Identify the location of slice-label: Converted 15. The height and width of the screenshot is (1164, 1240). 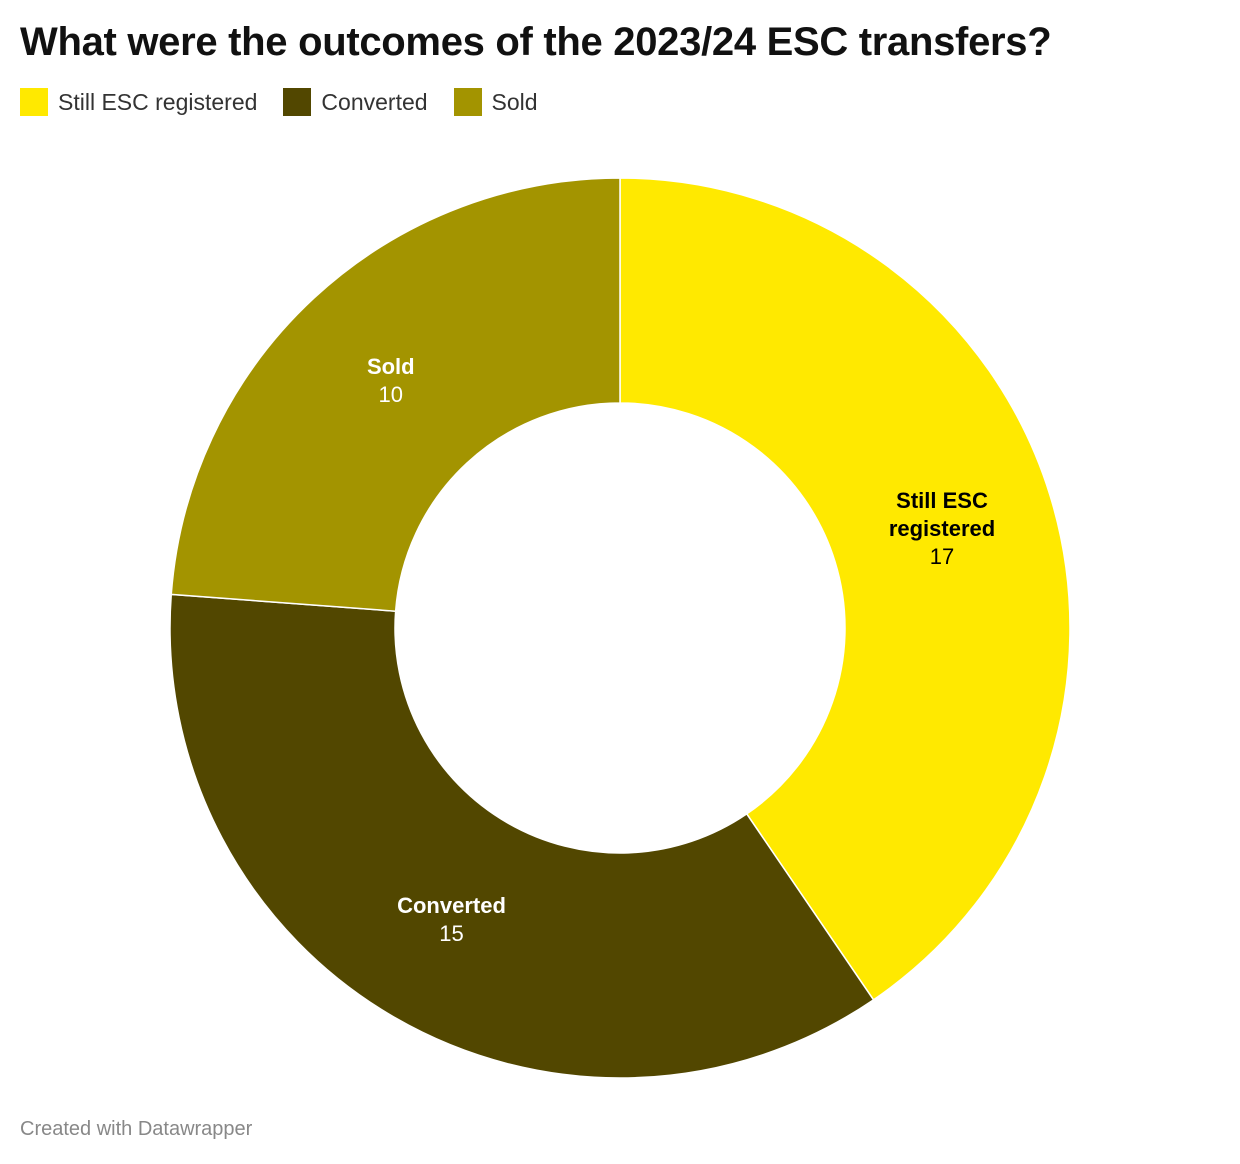
(452, 920).